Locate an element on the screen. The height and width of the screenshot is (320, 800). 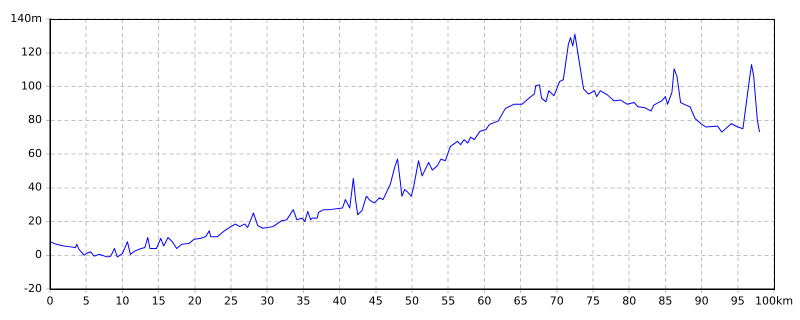
x-tick-label: 15 is located at coordinates (159, 301).